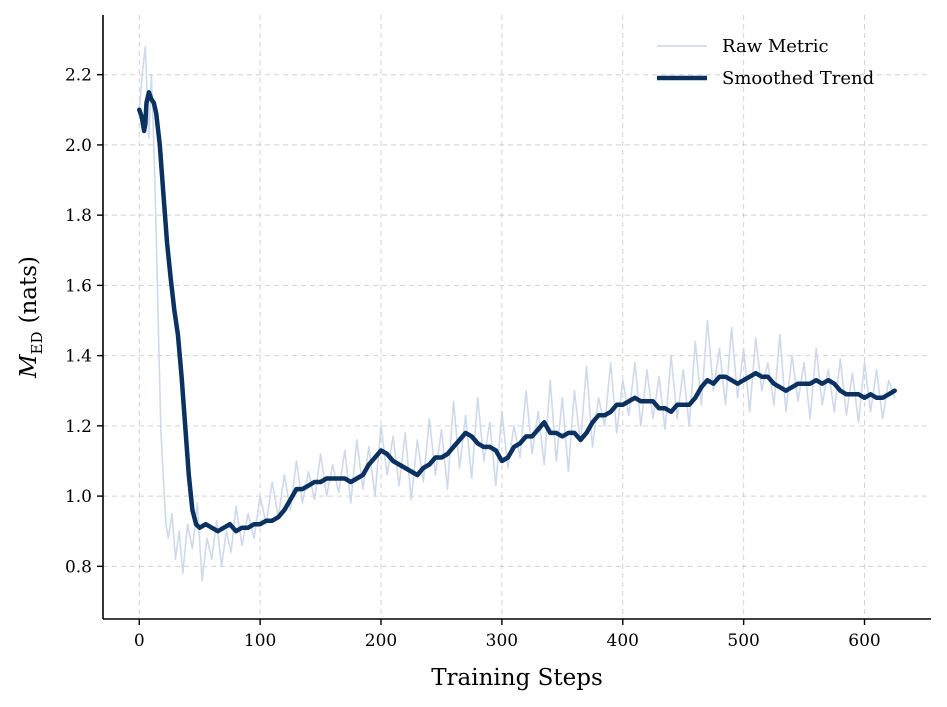  I want to click on y-axis-title-main: M, so click(29, 366).